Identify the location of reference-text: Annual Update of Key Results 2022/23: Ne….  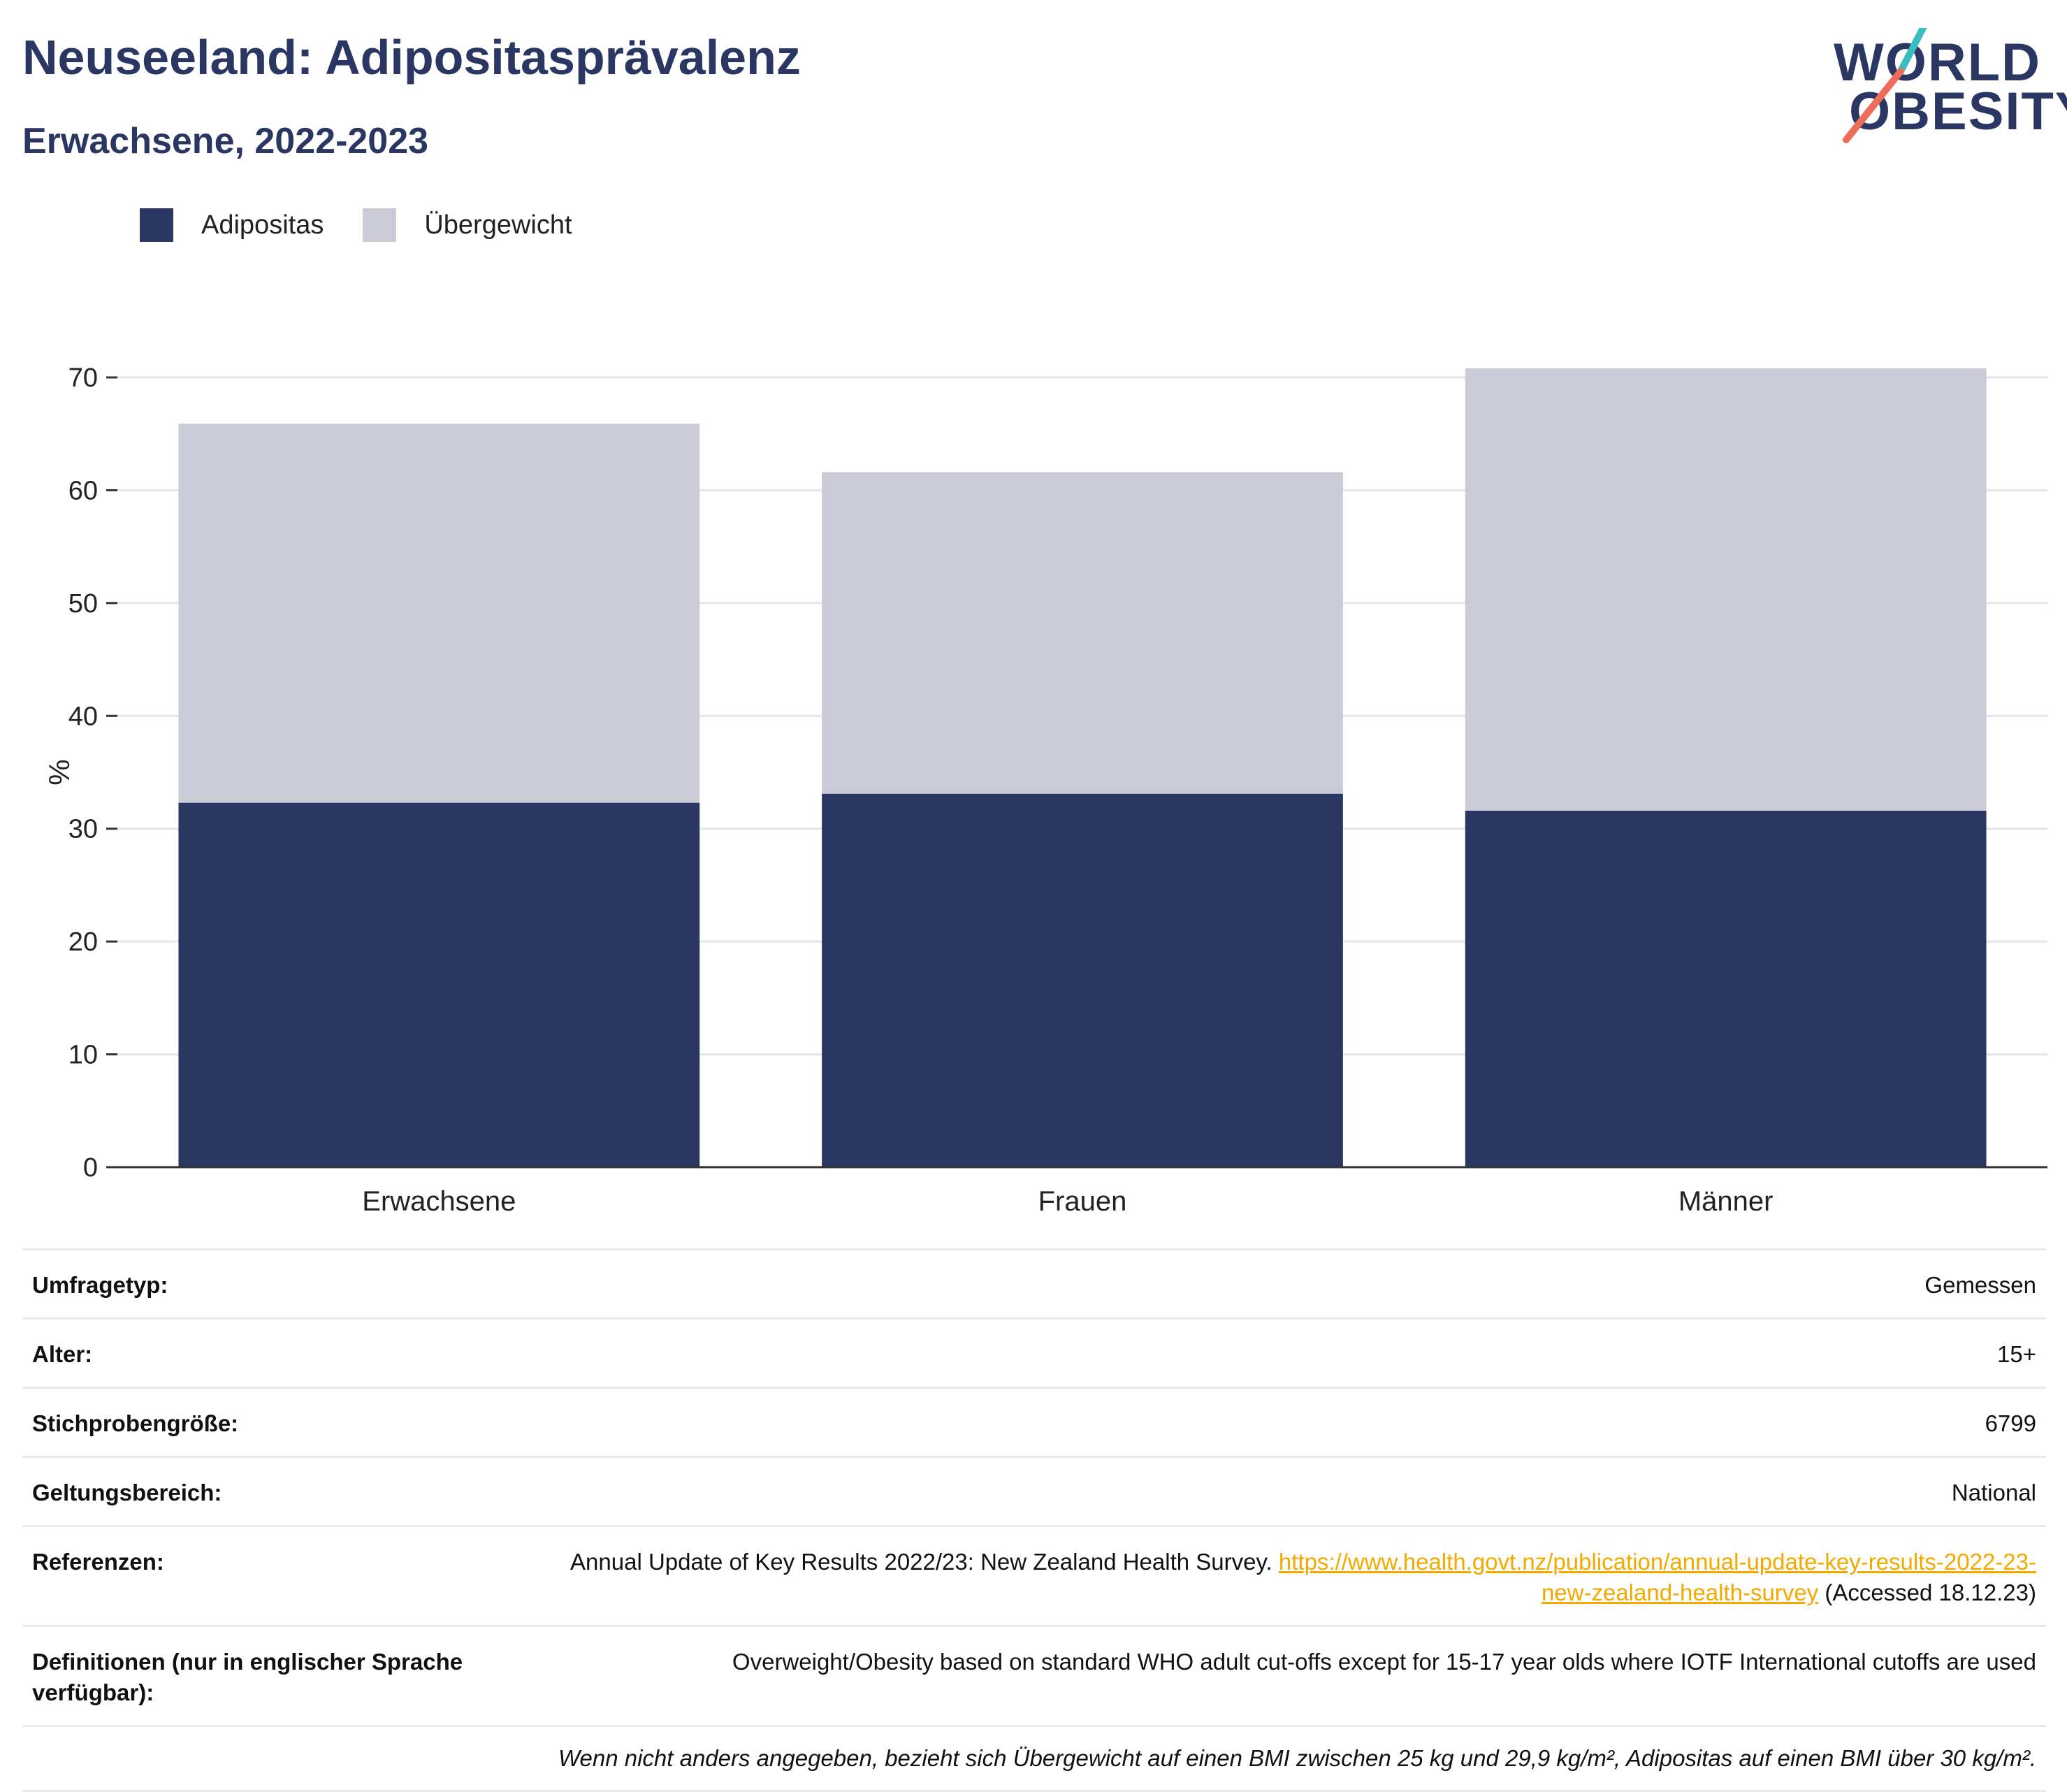
(921, 1562).